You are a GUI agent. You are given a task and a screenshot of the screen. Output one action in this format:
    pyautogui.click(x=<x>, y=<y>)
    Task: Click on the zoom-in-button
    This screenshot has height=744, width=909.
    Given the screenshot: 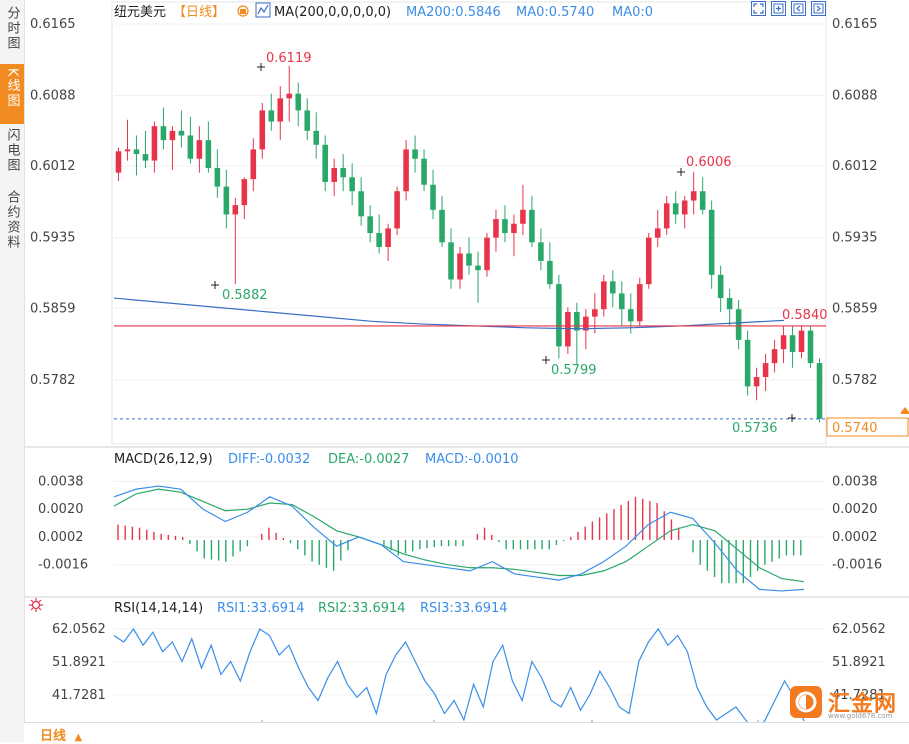 What is the action you would take?
    pyautogui.click(x=778, y=8)
    